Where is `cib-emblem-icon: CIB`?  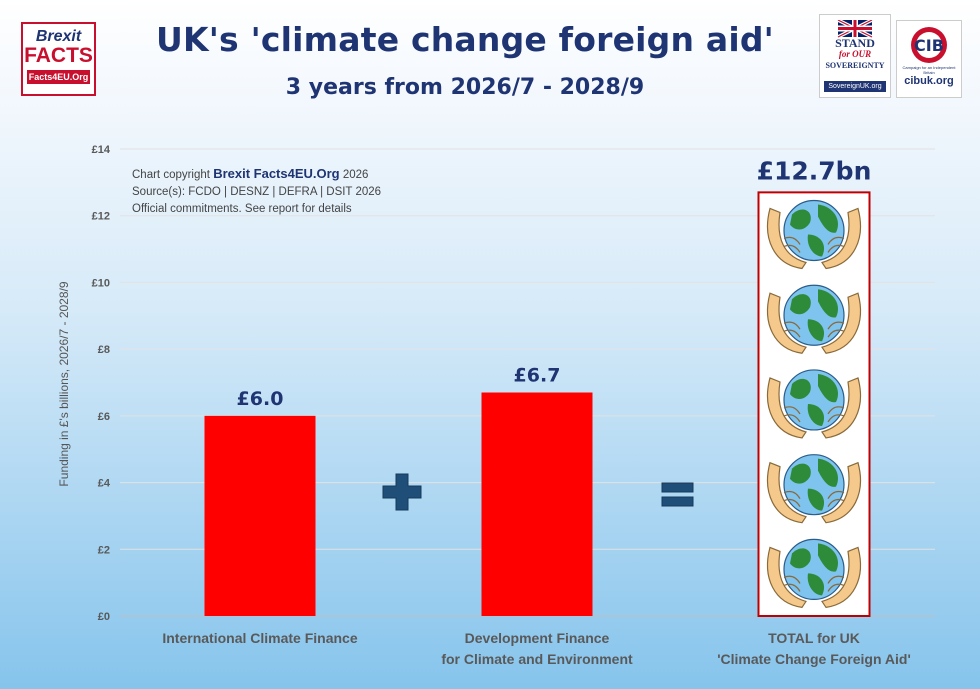 cib-emblem-icon: CIB is located at coordinates (929, 45).